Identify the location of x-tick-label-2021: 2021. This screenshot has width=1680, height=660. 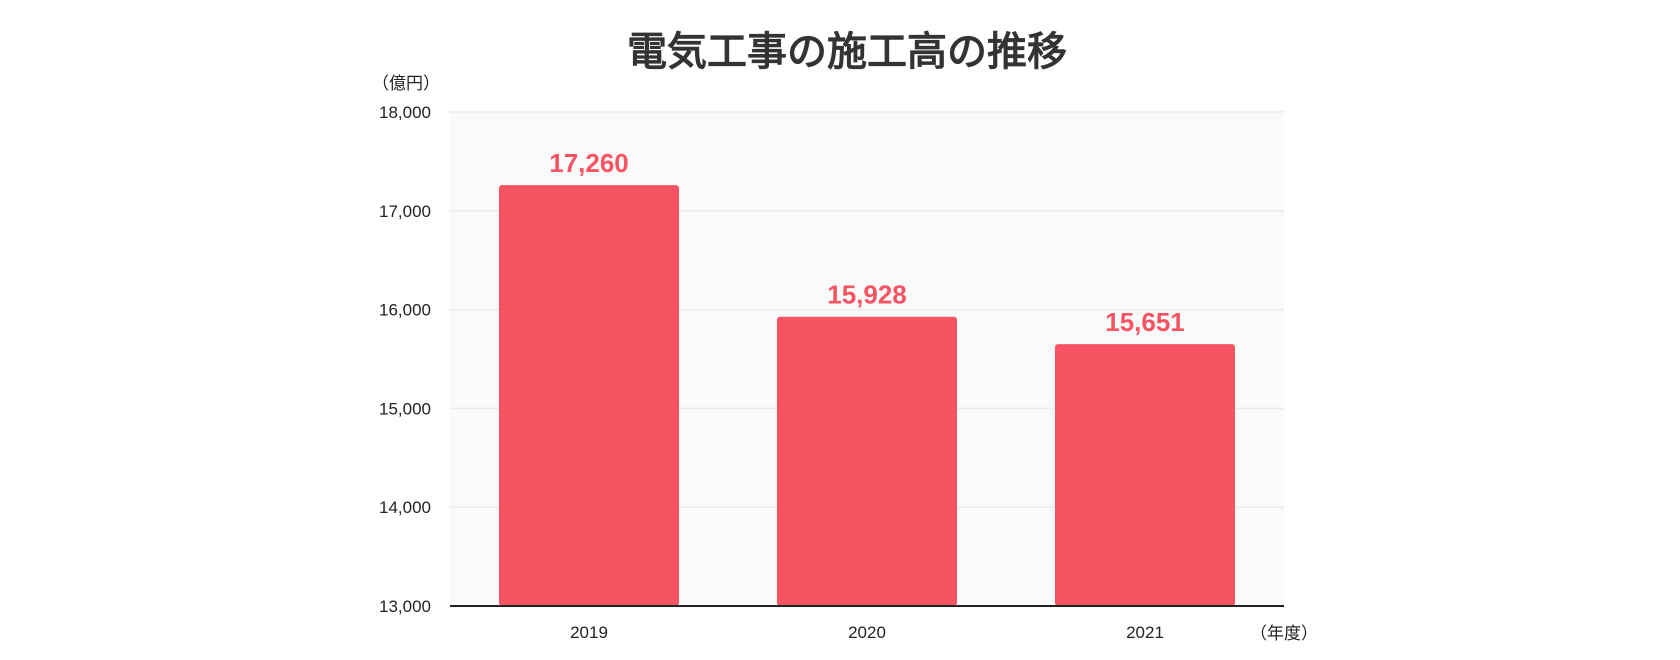
(1145, 632).